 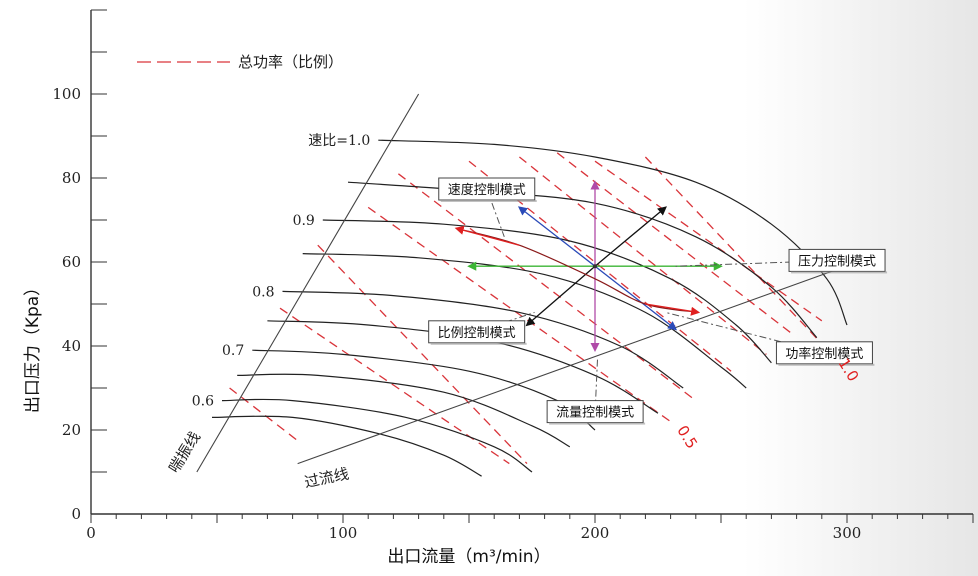 What do you see at coordinates (33, 346) in the screenshot?
I see `y-axis-title: 出口压力（Kpa）` at bounding box center [33, 346].